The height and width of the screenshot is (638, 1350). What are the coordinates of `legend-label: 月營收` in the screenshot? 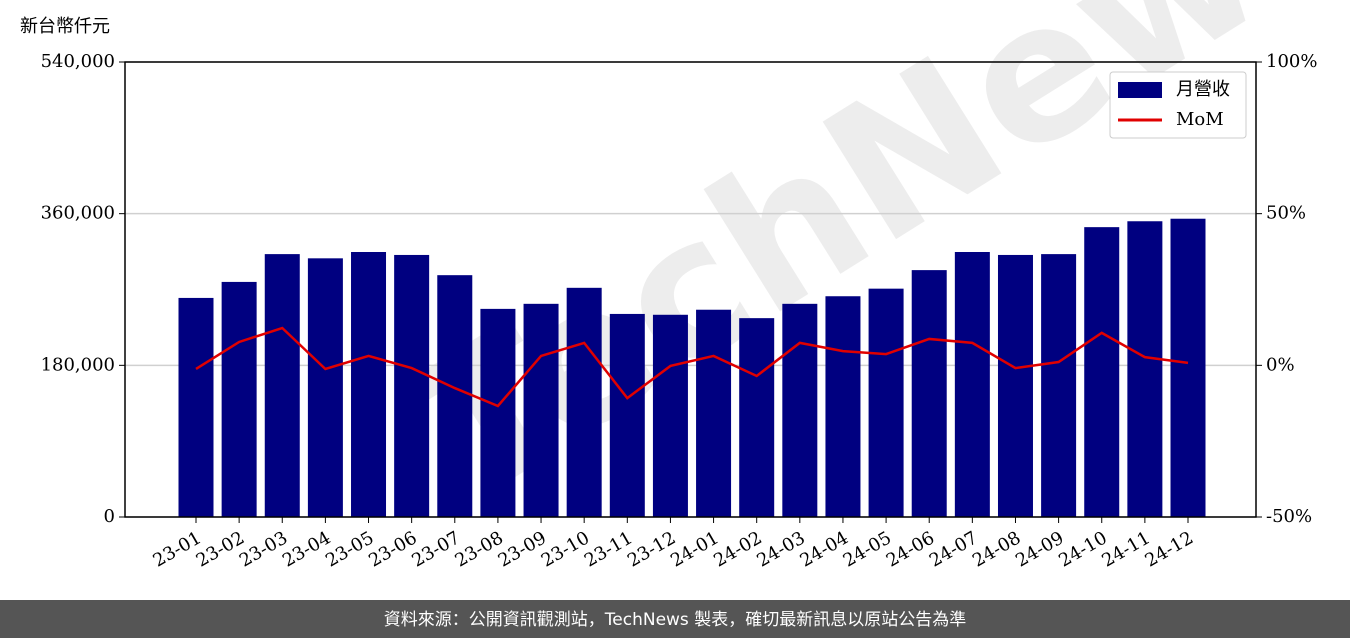 It's located at (1203, 89).